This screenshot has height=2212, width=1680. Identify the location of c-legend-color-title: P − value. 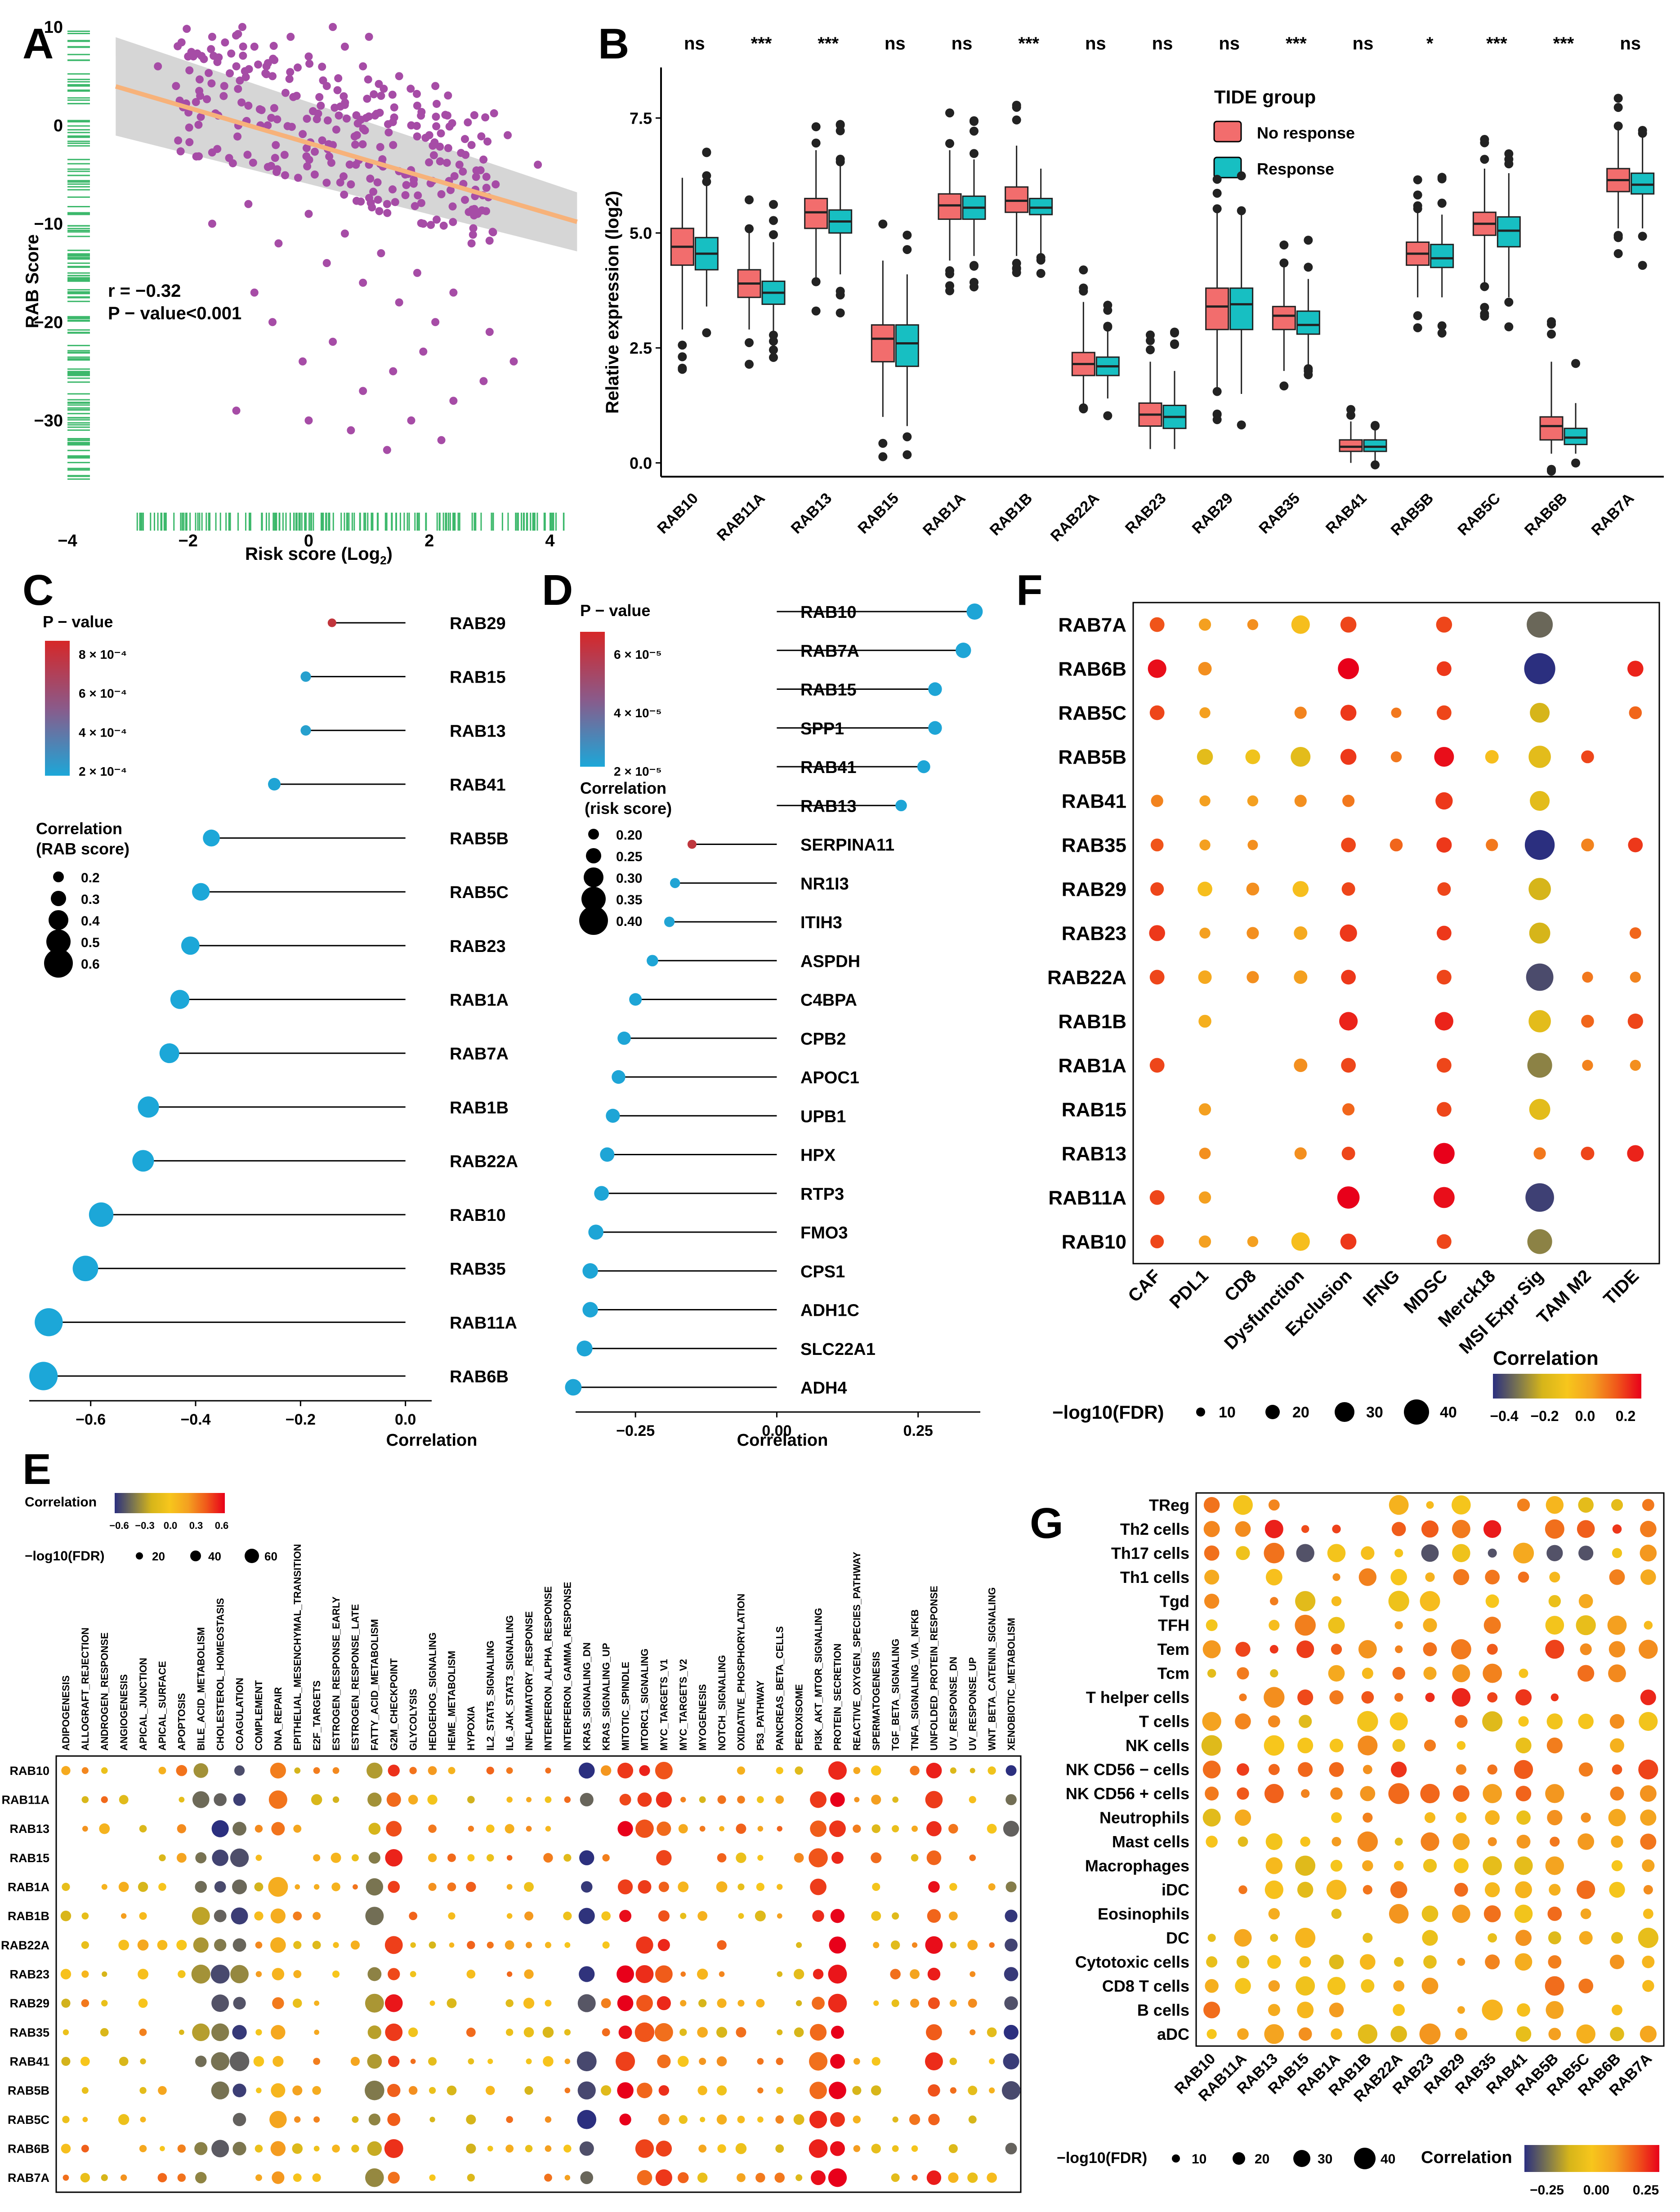
(78, 622).